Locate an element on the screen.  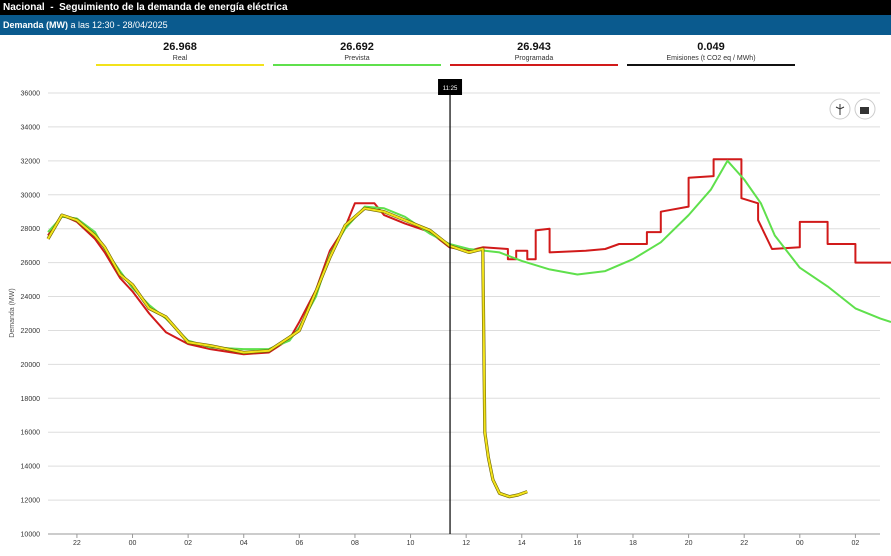
subheader-title: Demanda (MW) is located at coordinates (35, 25).